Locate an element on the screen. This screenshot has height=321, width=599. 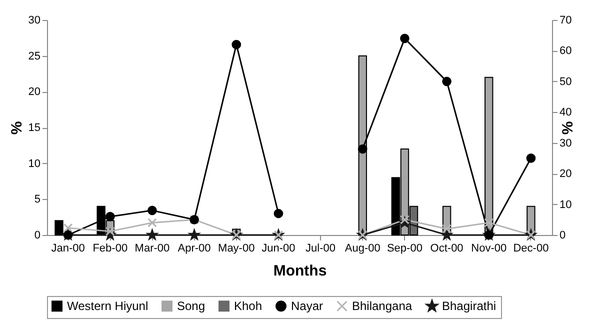
x-tick-label: May-00 is located at coordinates (236, 248).